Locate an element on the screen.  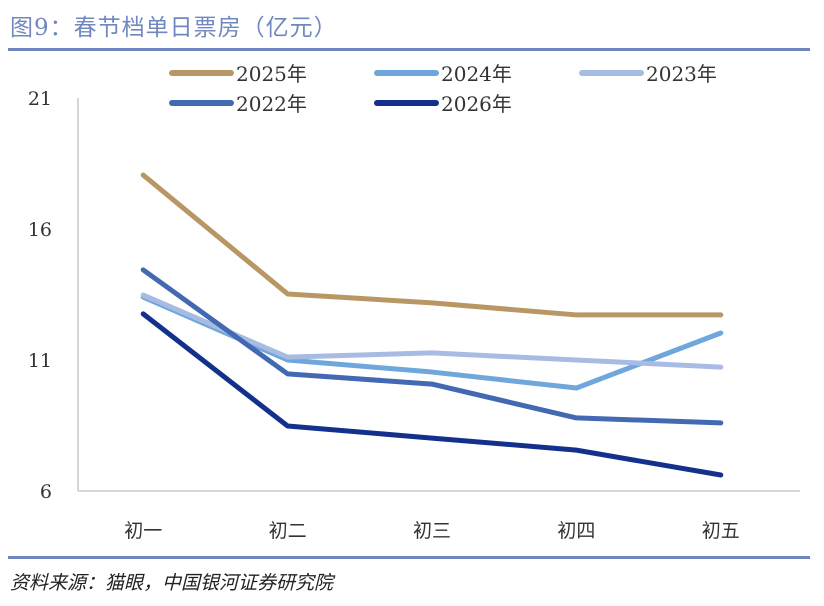
y-tick-label: 11 is located at coordinates (40, 361).